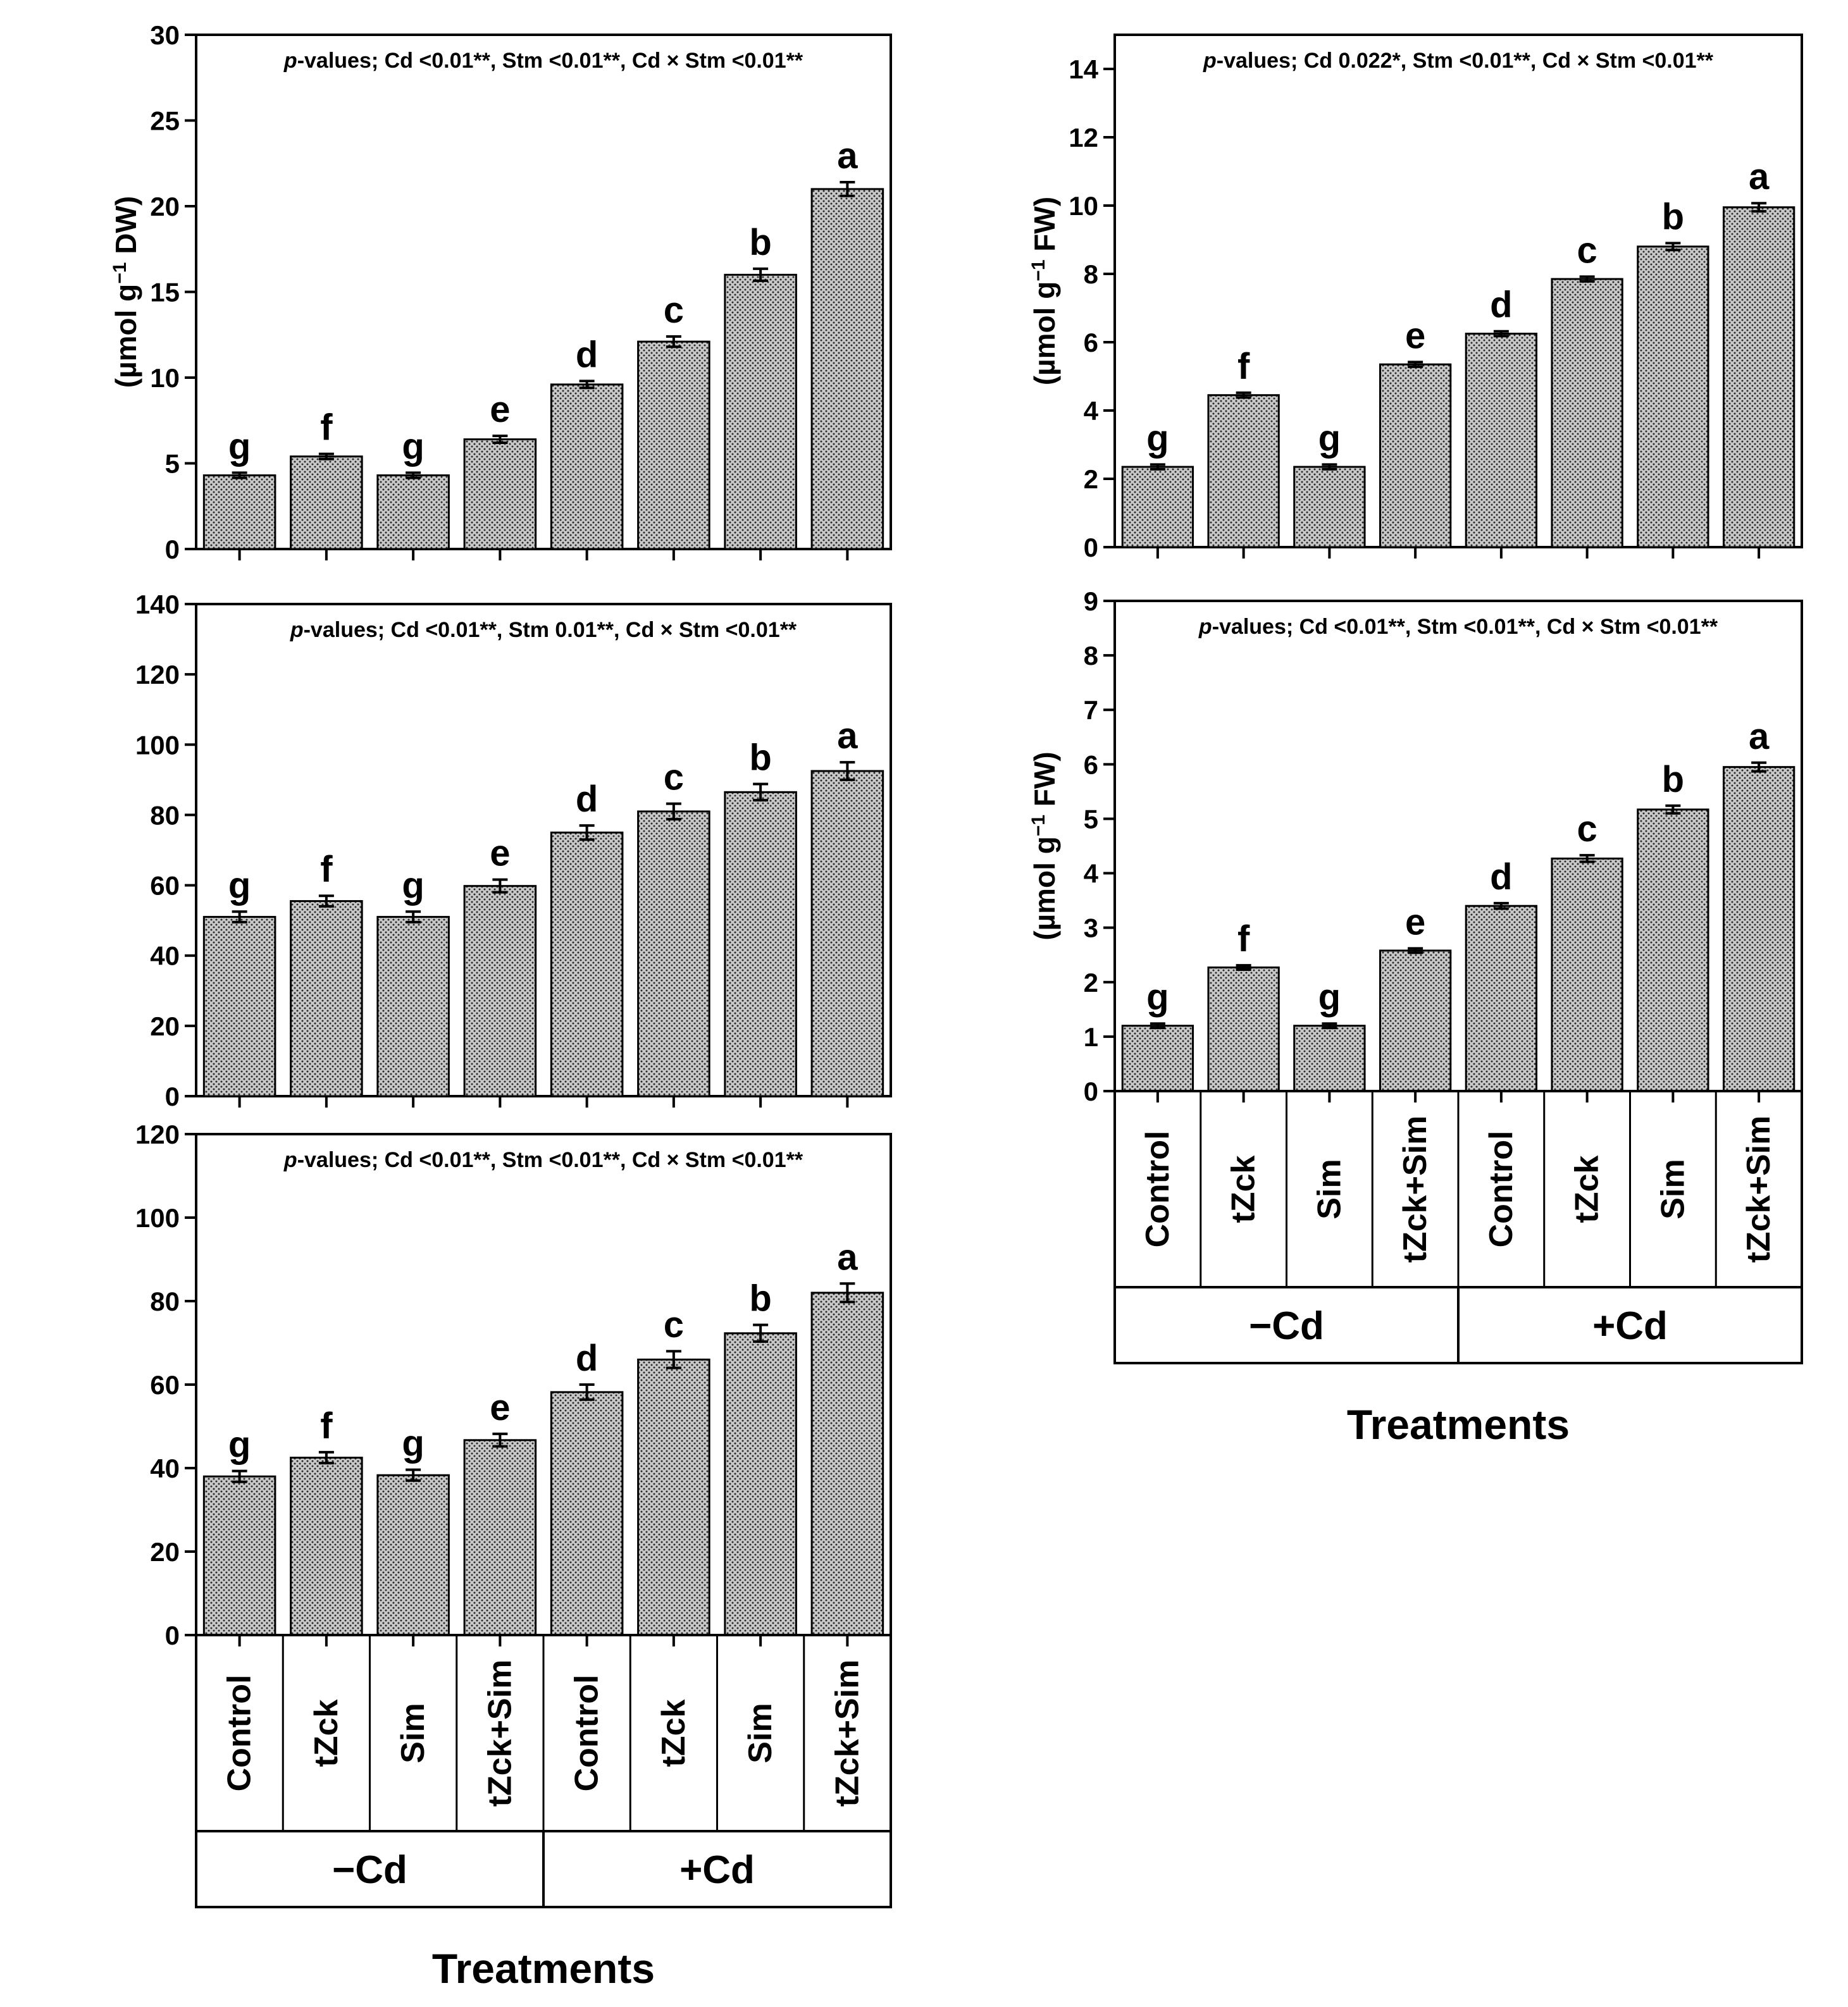 This screenshot has height=2007, width=1848. What do you see at coordinates (1091, 601) in the screenshot?
I see `y-tick-label: 9` at bounding box center [1091, 601].